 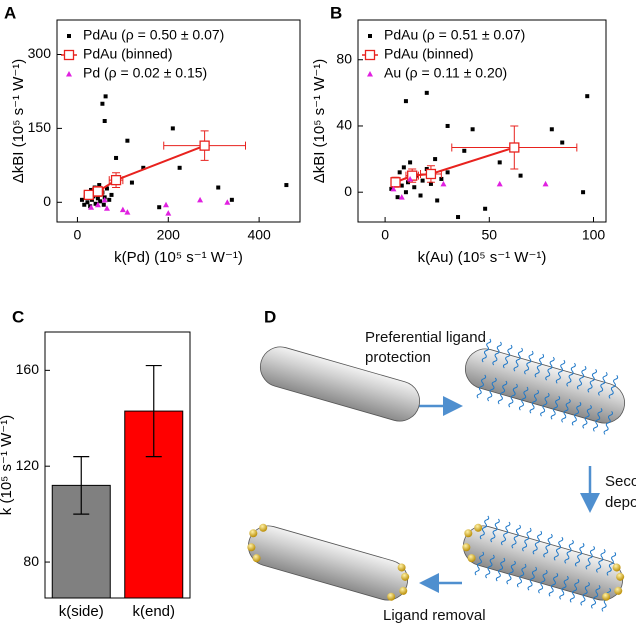 What do you see at coordinates (454, 35) in the screenshot?
I see `legend-label: PdAu (ρ = 0.51 ± 0.07)` at bounding box center [454, 35].